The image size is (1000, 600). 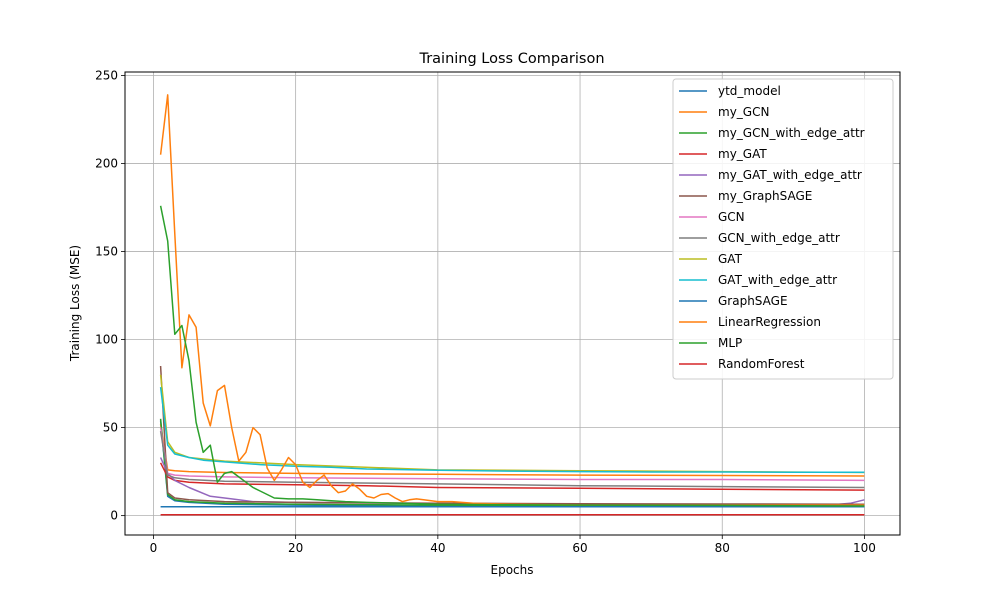 What do you see at coordinates (106, 164) in the screenshot?
I see `y-tick-label-4: 200` at bounding box center [106, 164].